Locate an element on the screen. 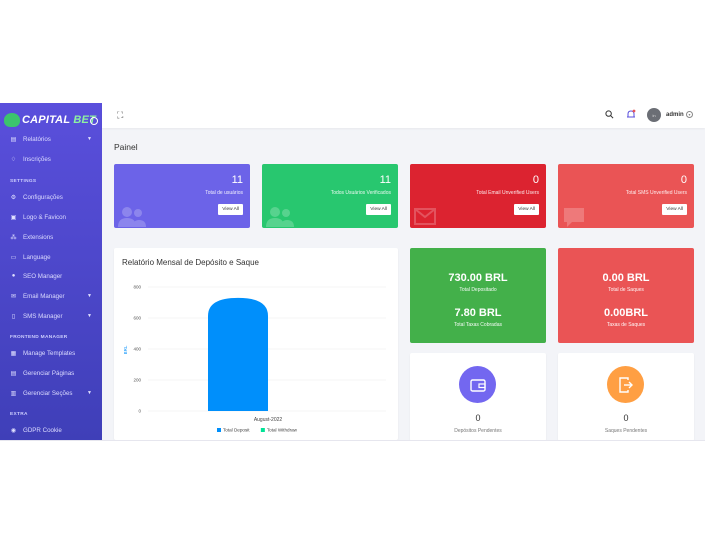  user-menu-chevron-icon: ▾ is located at coordinates (689, 114).